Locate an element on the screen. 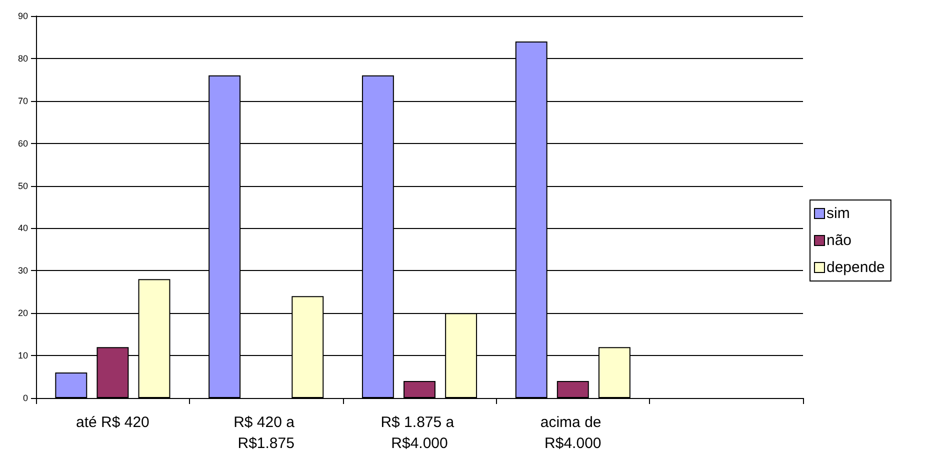 Image resolution: width=929 pixels, height=461 pixels. x-tick-label: até R$ 420 is located at coordinates (113, 422).